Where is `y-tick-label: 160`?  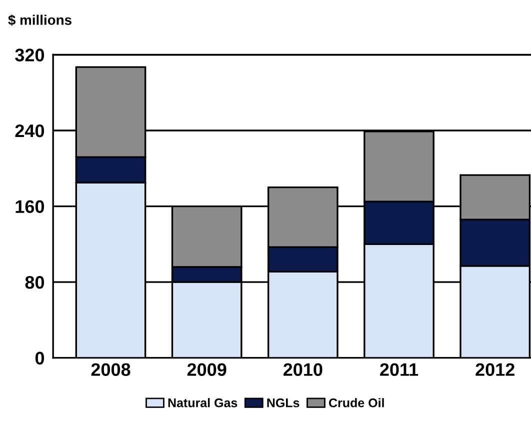
y-tick-label: 160 is located at coordinates (30, 207).